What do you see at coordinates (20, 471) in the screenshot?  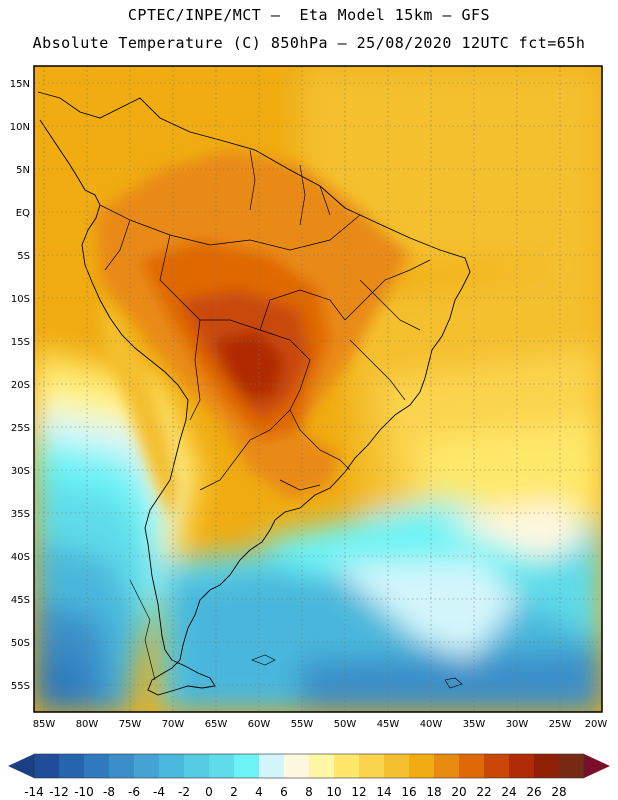 I see `lat-label: 30S` at bounding box center [20, 471].